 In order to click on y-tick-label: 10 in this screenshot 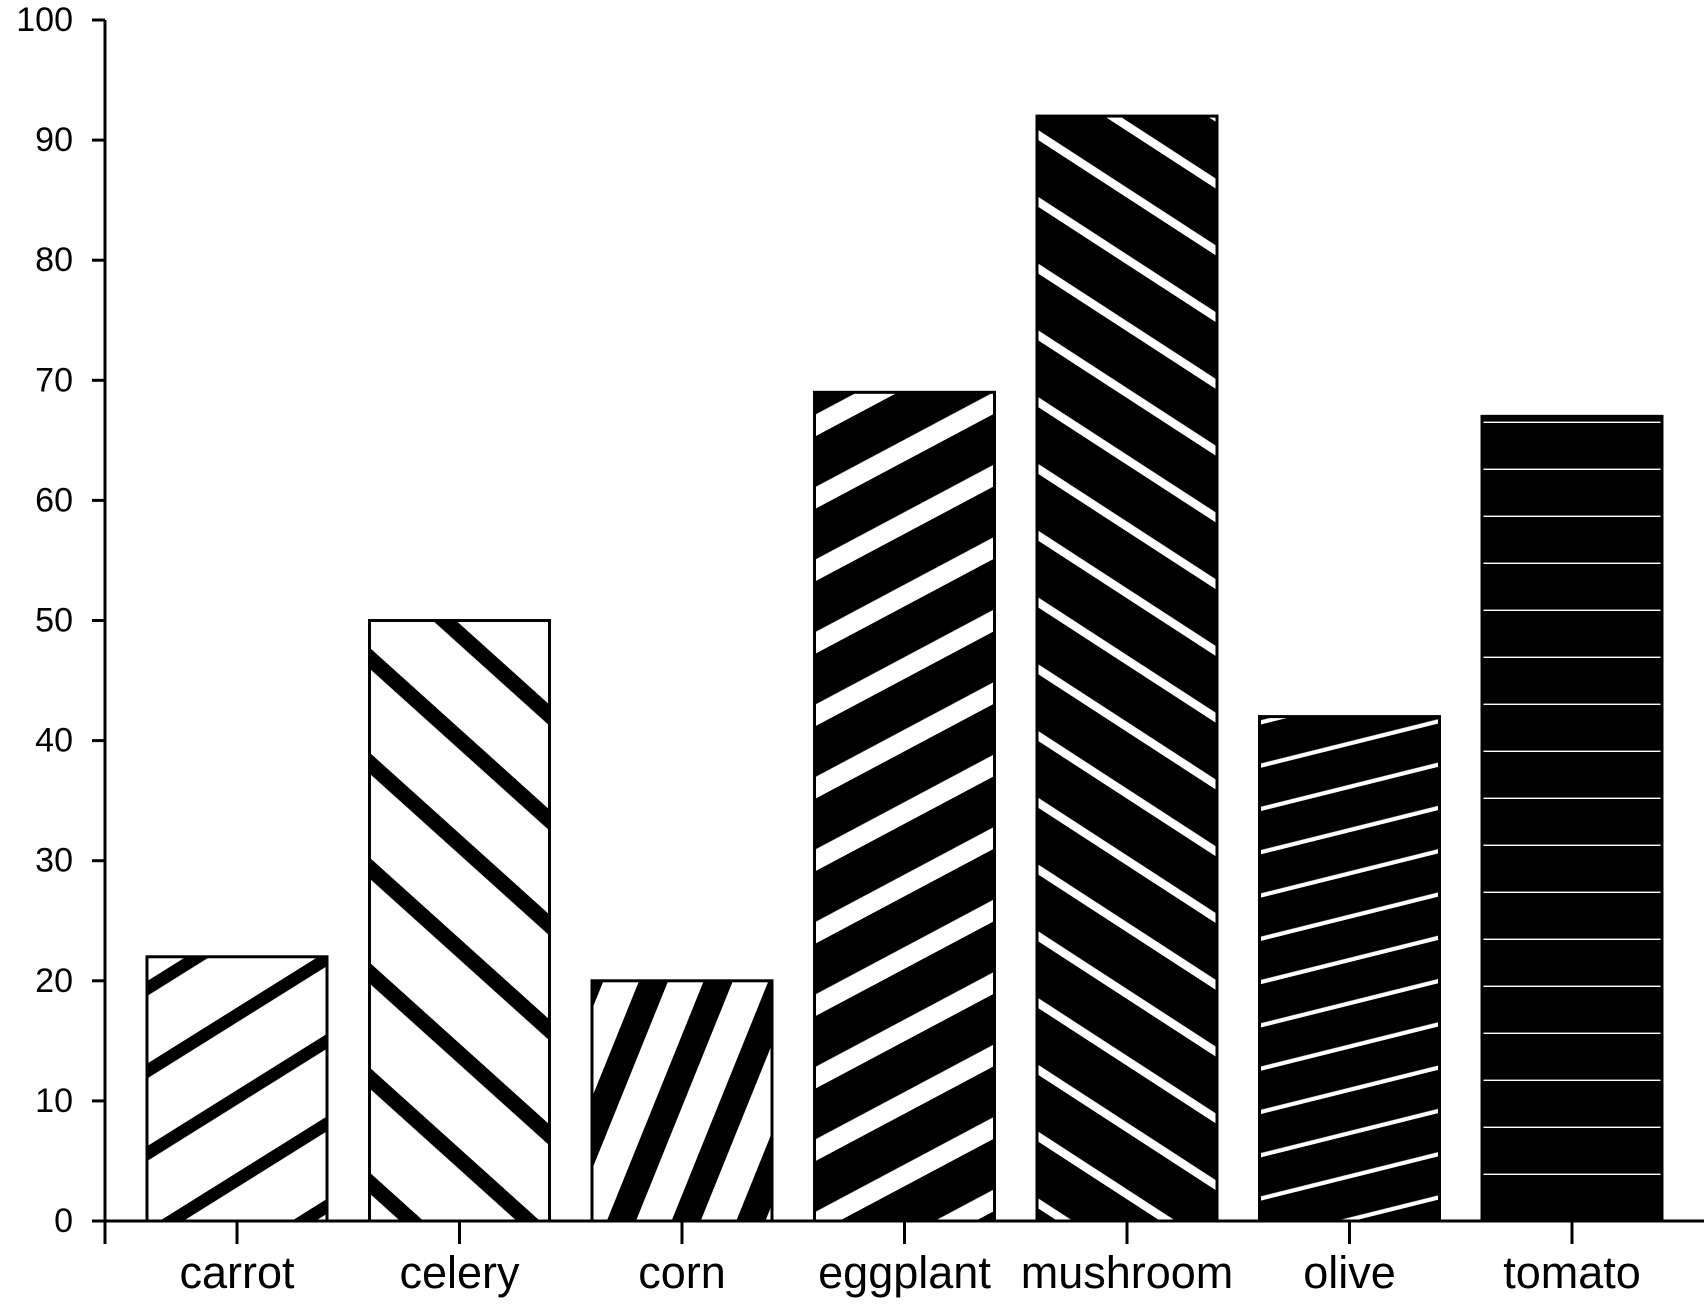, I will do `click(54, 1101)`.